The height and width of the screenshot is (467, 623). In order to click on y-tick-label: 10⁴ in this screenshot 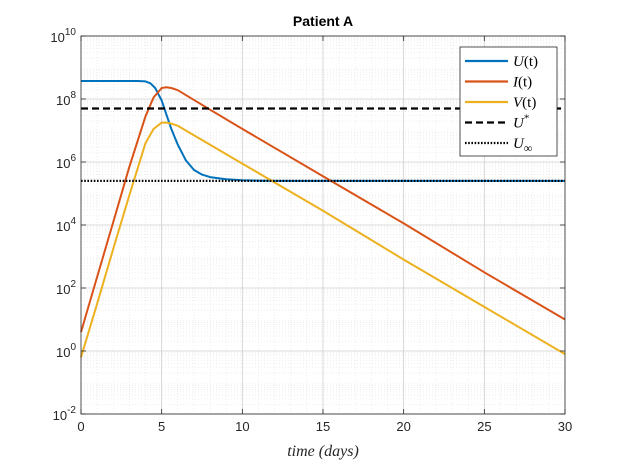, I will do `click(66, 225)`.